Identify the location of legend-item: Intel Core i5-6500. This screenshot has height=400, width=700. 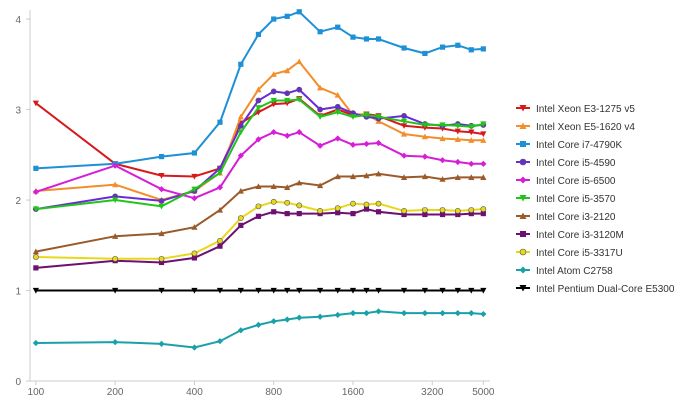
(566, 181).